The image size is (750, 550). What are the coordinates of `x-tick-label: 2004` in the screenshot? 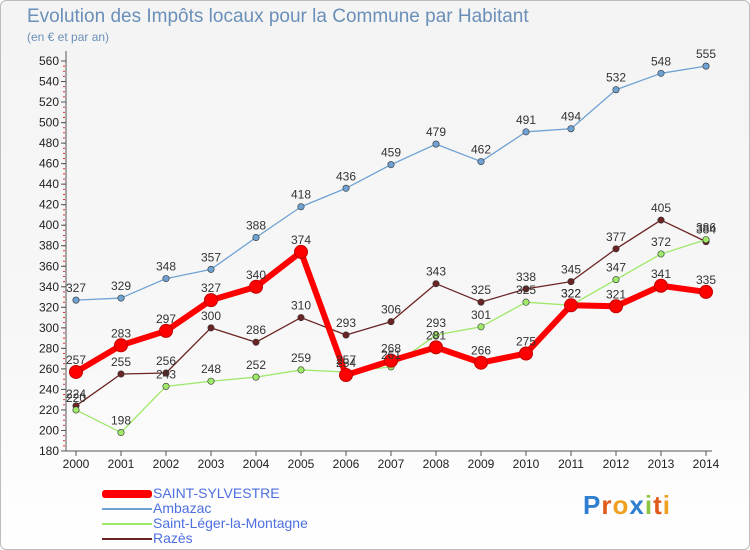 It's located at (256, 464).